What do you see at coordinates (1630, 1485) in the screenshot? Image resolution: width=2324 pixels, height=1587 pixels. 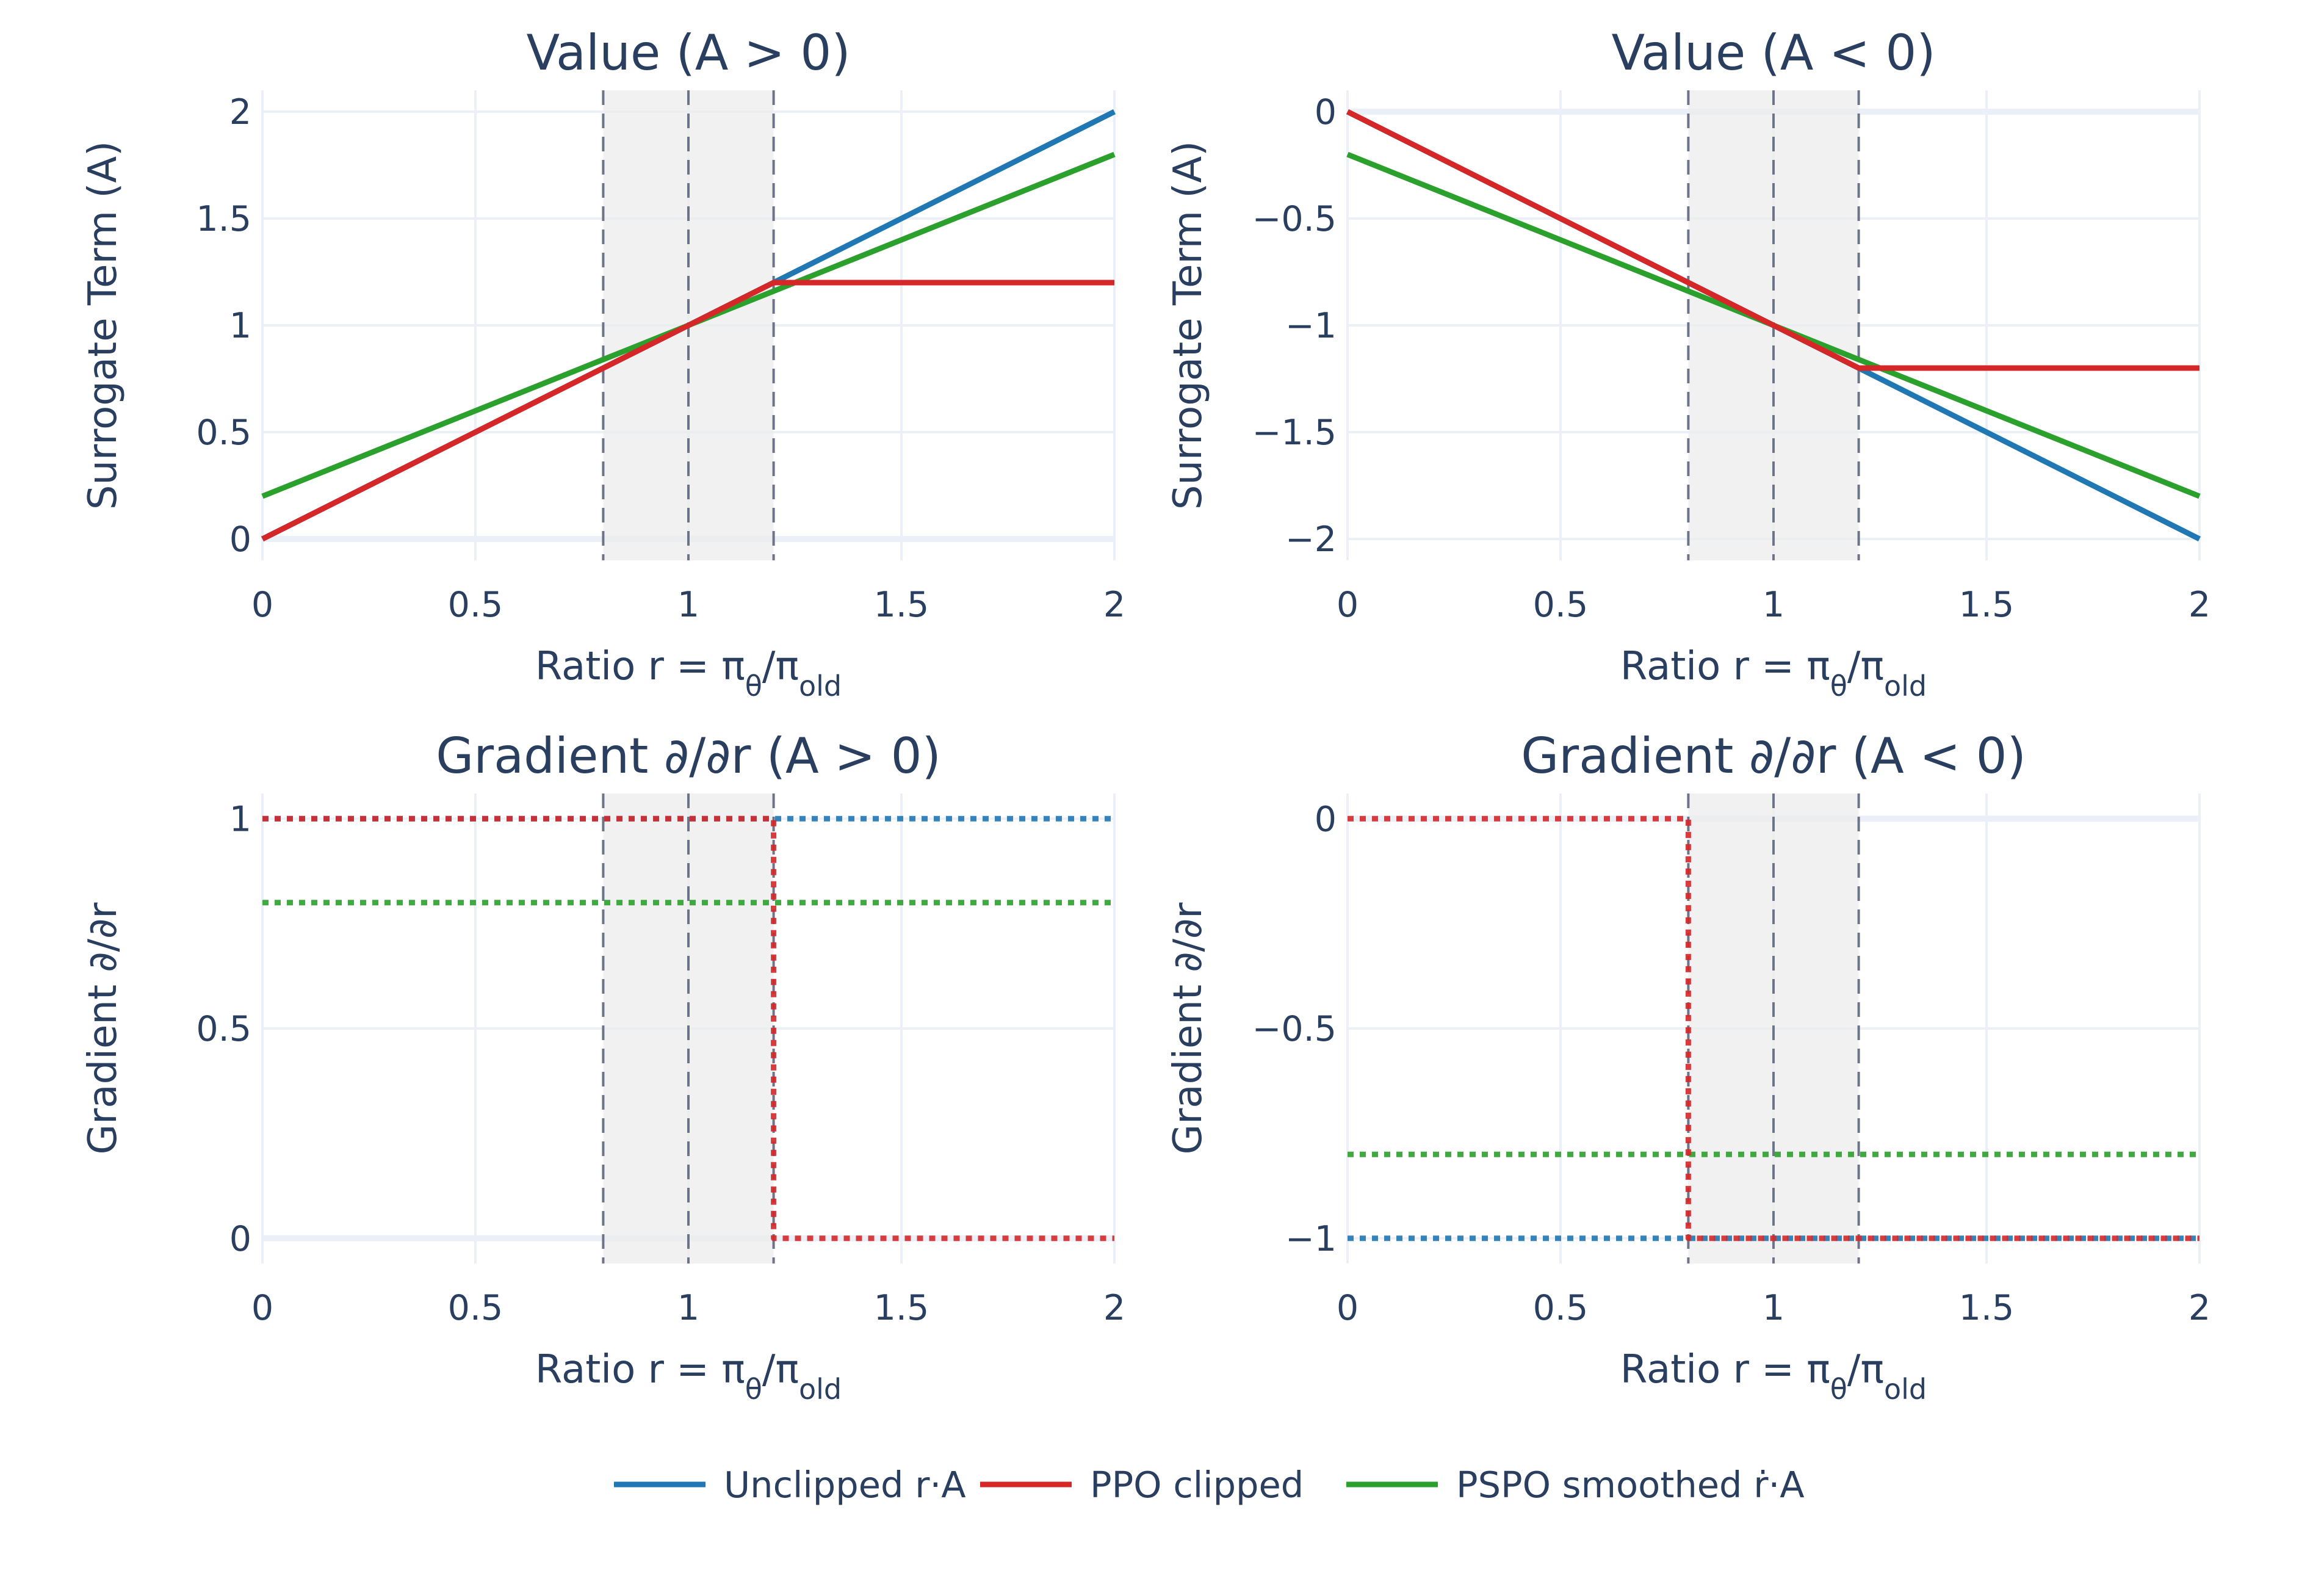 I see `legend-label: PSPO smoothed ṙ·A` at bounding box center [1630, 1485].